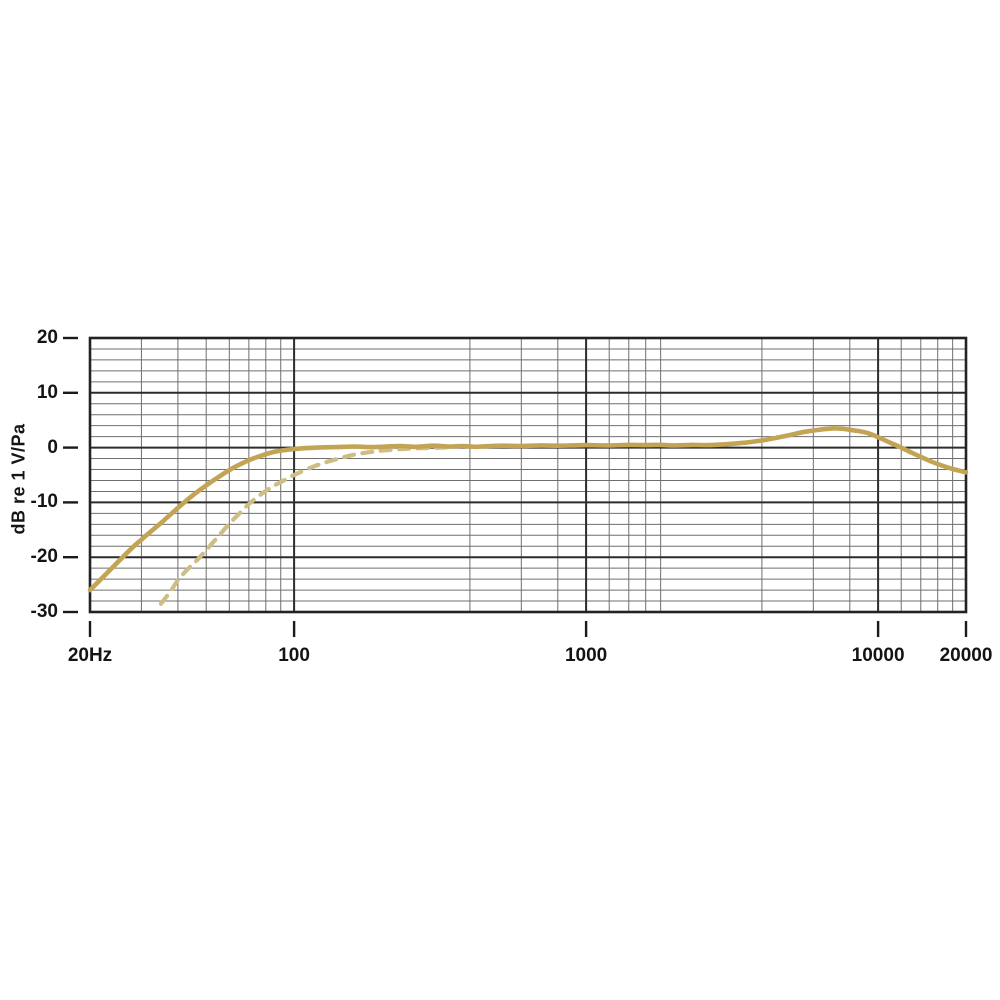 Image resolution: width=1000 pixels, height=1000 pixels. What do you see at coordinates (47, 392) in the screenshot?
I see `y-tick-label: 10` at bounding box center [47, 392].